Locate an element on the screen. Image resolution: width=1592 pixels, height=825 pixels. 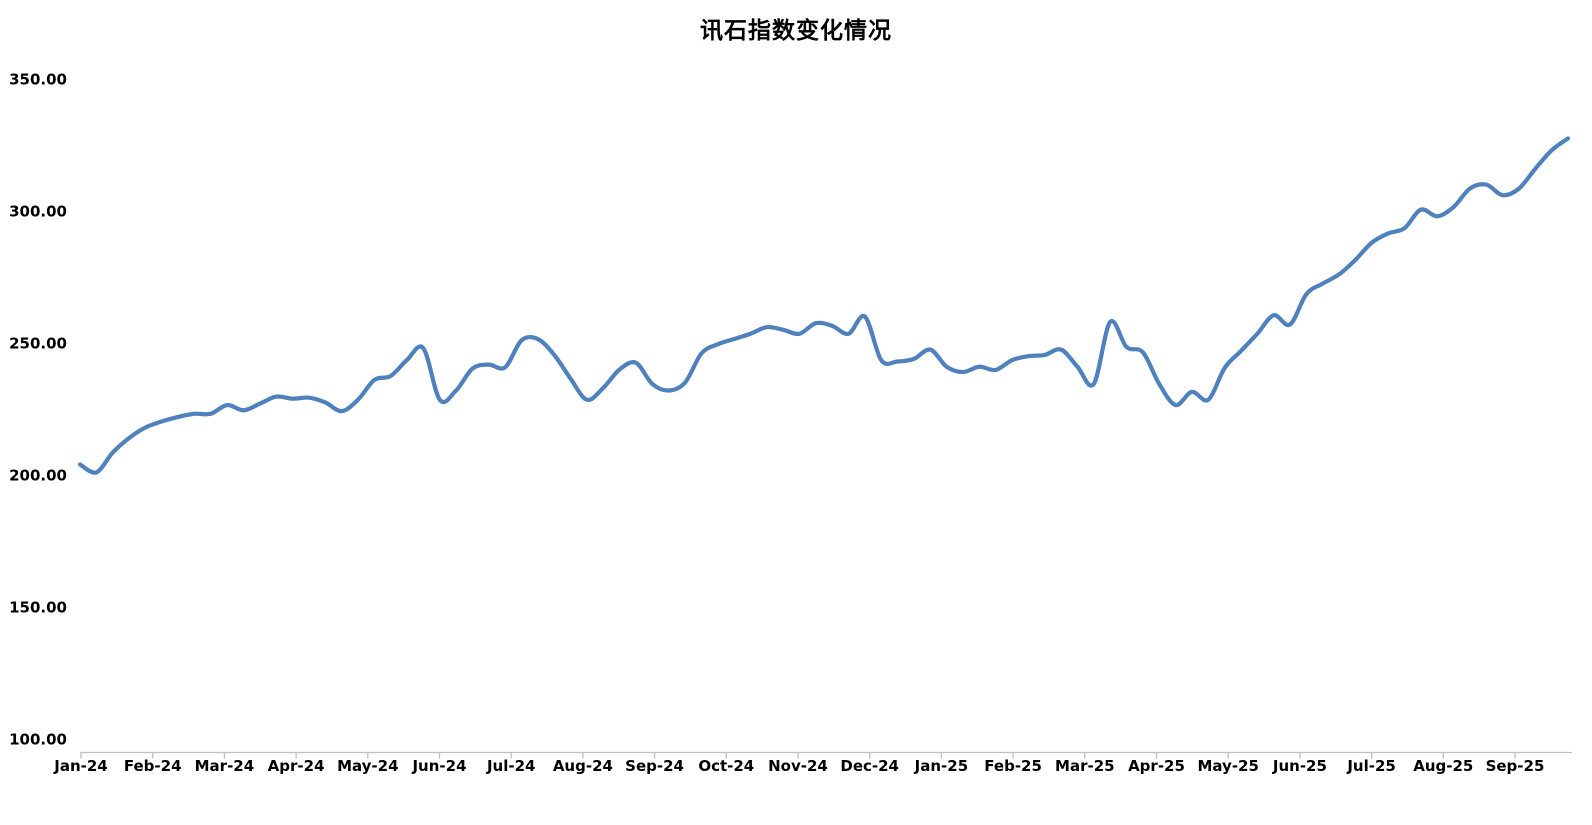
y-axis-tick-label: 200.00 is located at coordinates (38, 476).